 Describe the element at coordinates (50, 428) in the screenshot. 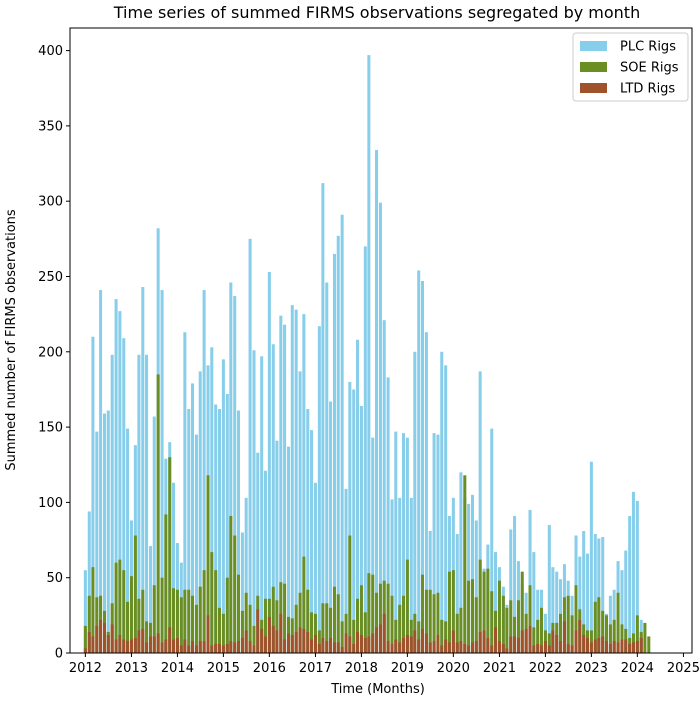

I see `y-tick-label: 150` at that location.